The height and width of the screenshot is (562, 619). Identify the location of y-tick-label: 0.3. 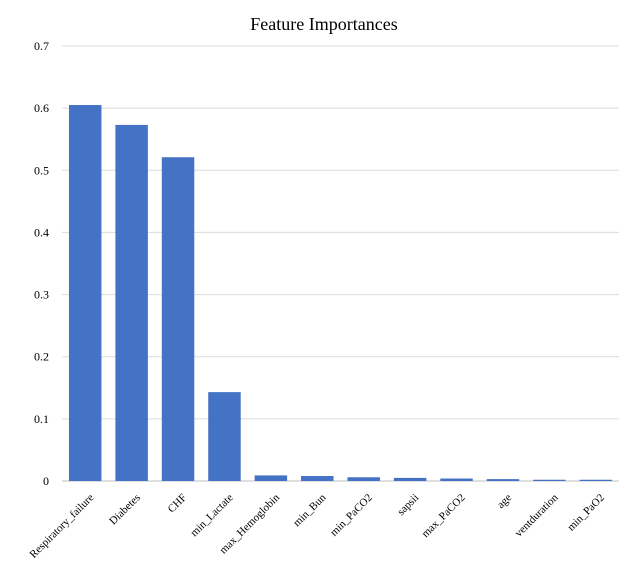
(41, 295).